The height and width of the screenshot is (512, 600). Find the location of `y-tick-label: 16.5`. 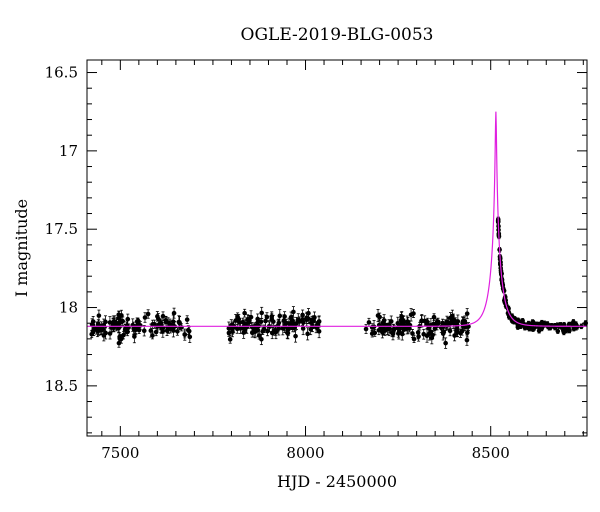

y-tick-label: 16.5 is located at coordinates (61, 73).